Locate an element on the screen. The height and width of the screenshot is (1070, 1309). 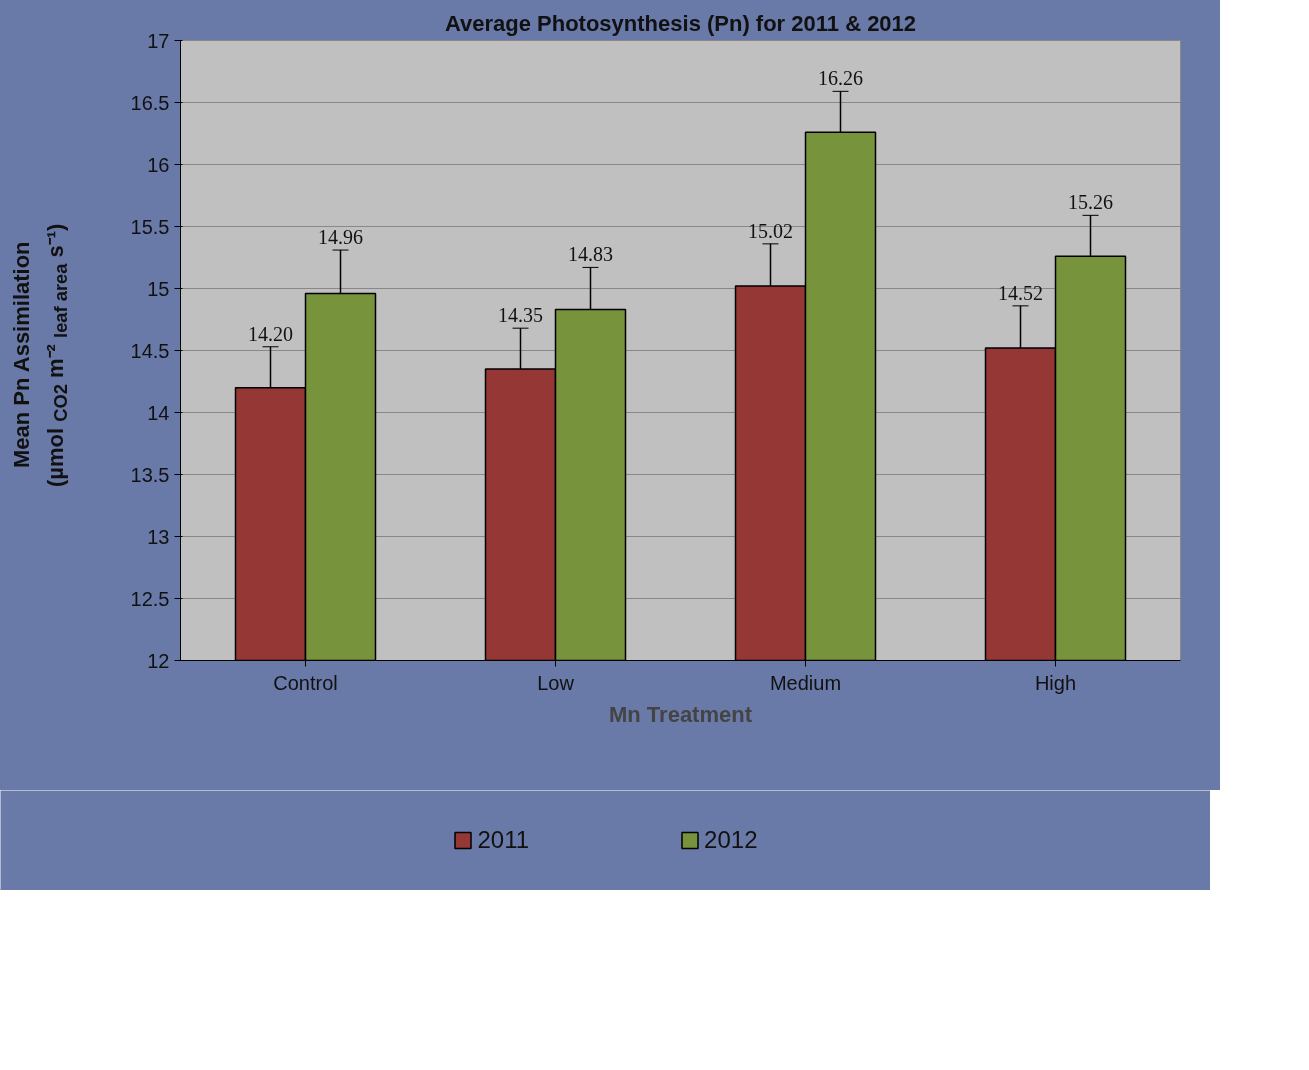
data-label: 14.52 is located at coordinates (1020, 292).